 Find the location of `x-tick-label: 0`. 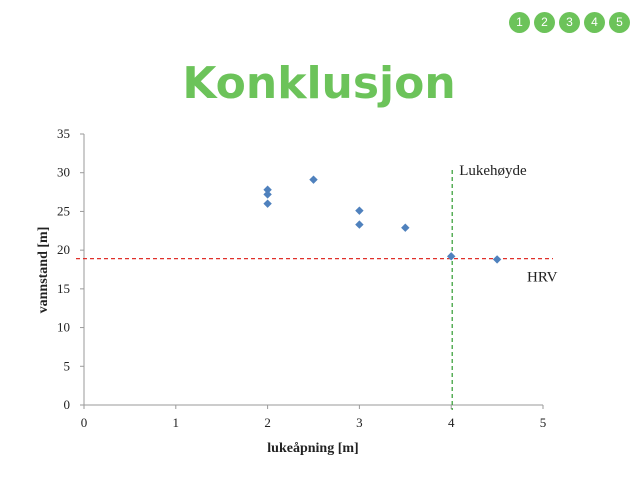

x-tick-label: 0 is located at coordinates (84, 422).